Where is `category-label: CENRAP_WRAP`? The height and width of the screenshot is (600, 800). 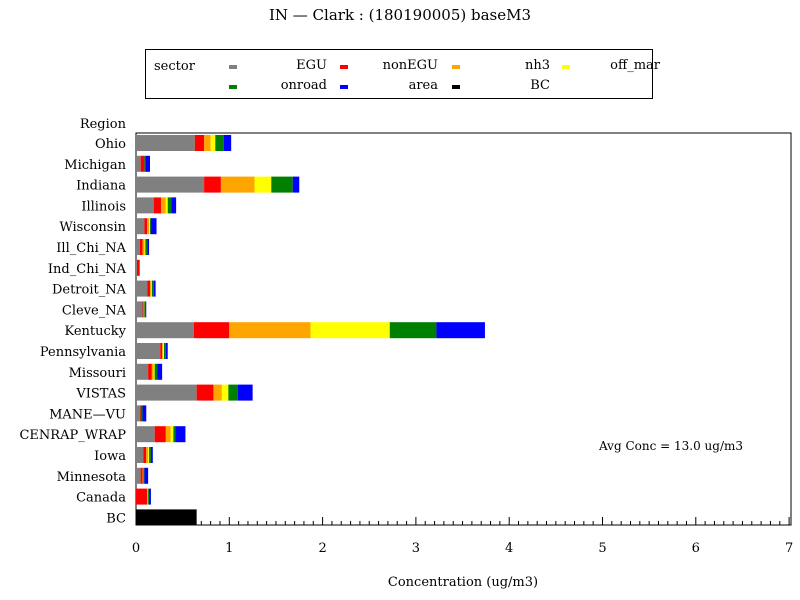 category-label: CENRAP_WRAP is located at coordinates (72, 435).